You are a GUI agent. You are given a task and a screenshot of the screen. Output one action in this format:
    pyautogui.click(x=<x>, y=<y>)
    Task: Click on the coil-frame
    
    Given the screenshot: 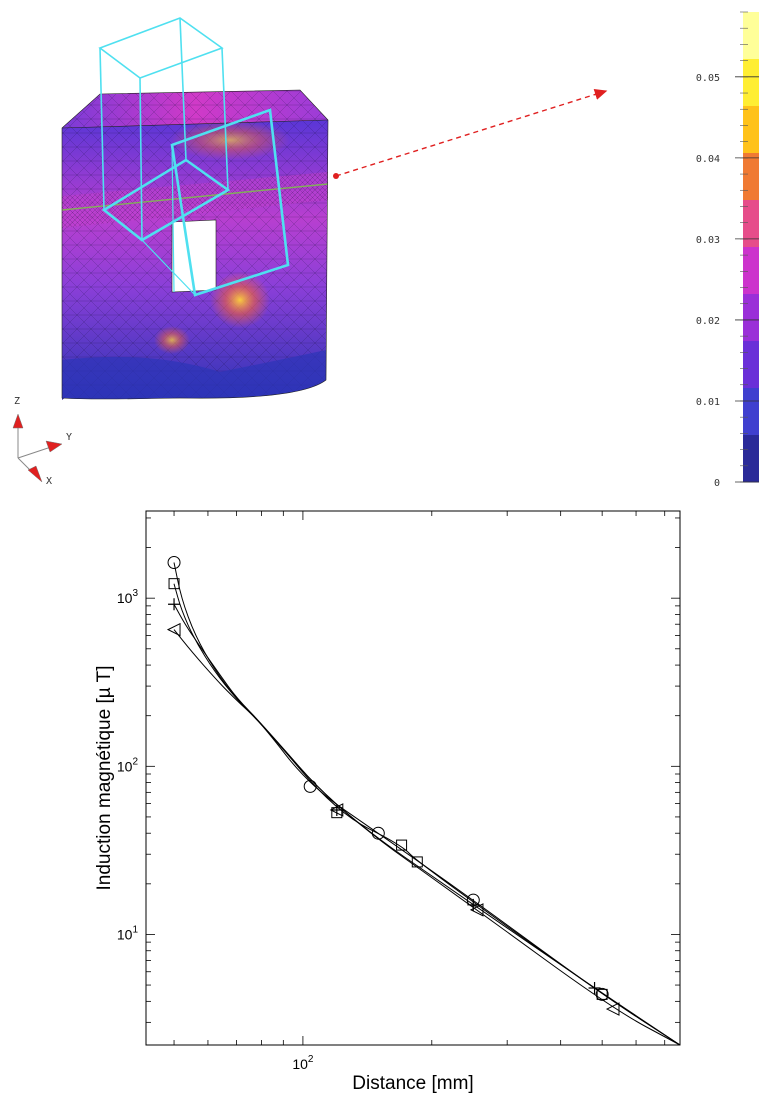 What is the action you would take?
    pyautogui.click(x=194, y=157)
    